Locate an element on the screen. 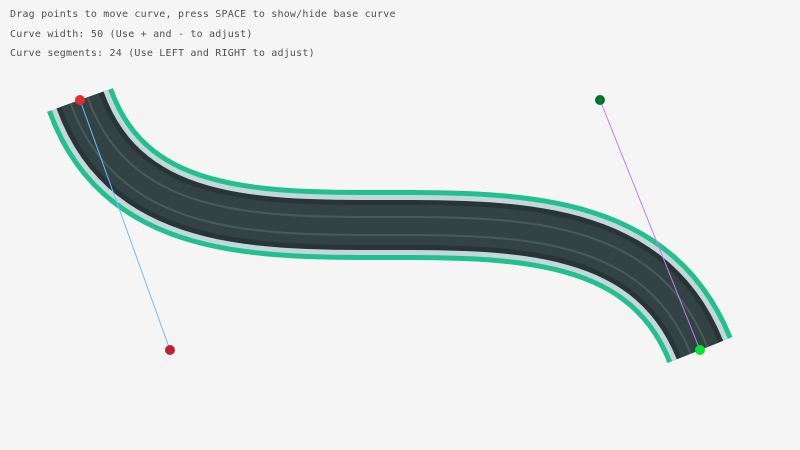  curve-width-label: Curve width: 50 (Use + and - to adjust) is located at coordinates (131, 34).